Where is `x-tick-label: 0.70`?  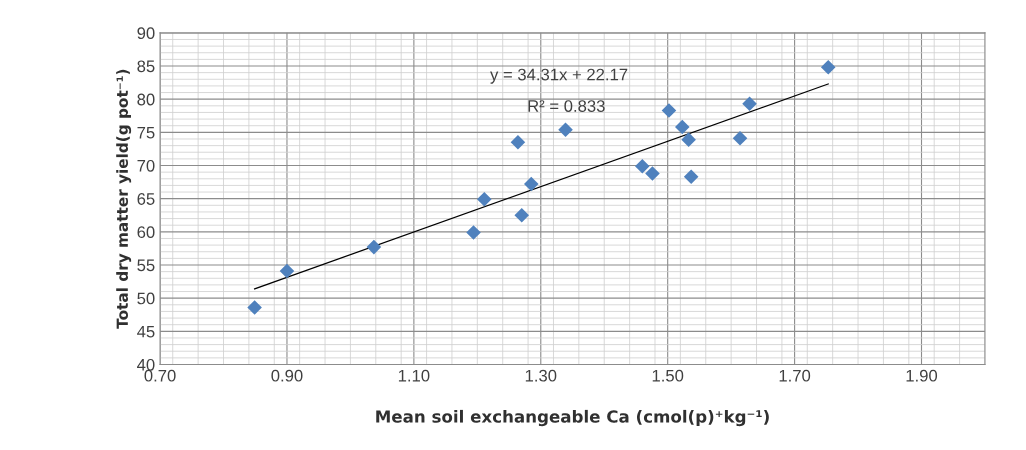 x-tick-label: 0.70 is located at coordinates (160, 375).